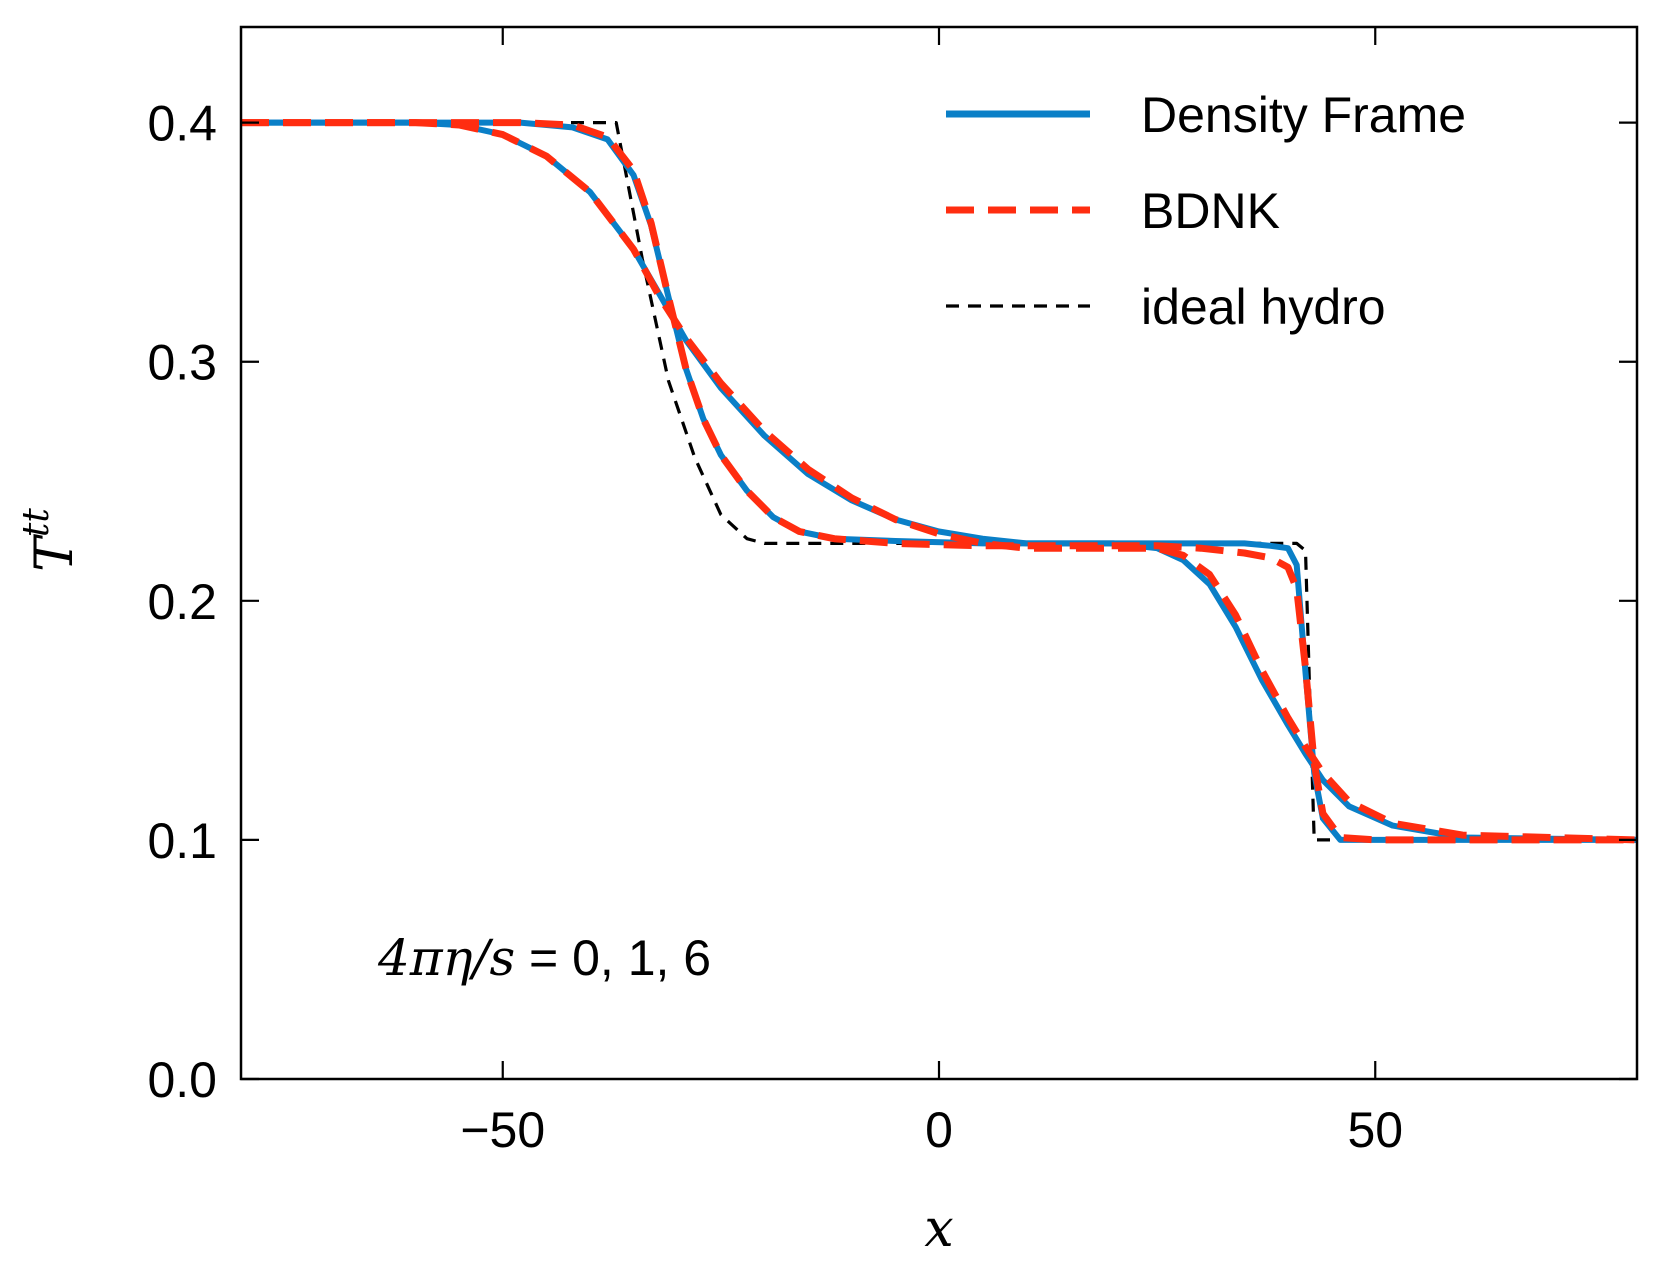 The height and width of the screenshot is (1283, 1658). What do you see at coordinates (1375, 1130) in the screenshot?
I see `x-tick-label: 50` at bounding box center [1375, 1130].